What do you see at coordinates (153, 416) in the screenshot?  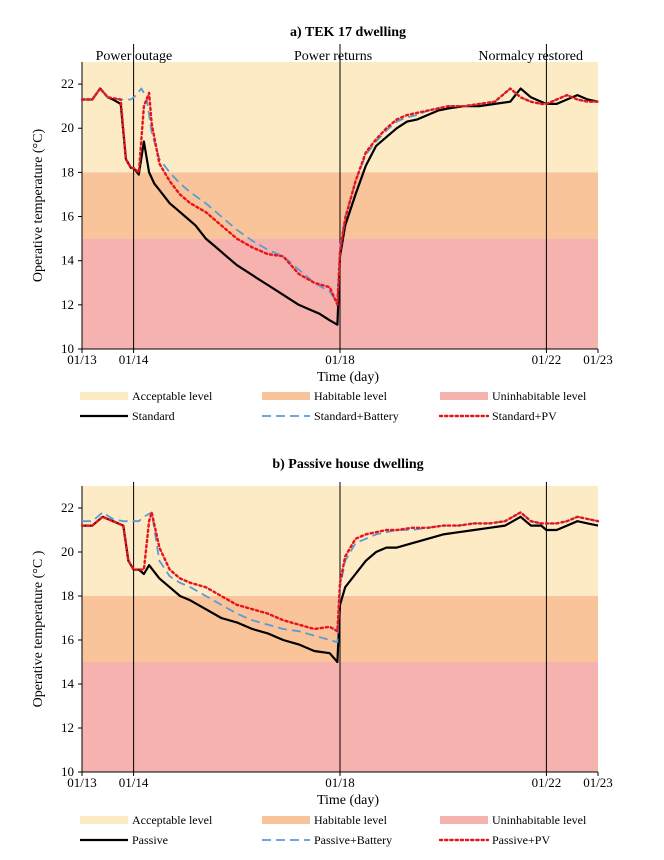 I see `legend-label: Standard` at bounding box center [153, 416].